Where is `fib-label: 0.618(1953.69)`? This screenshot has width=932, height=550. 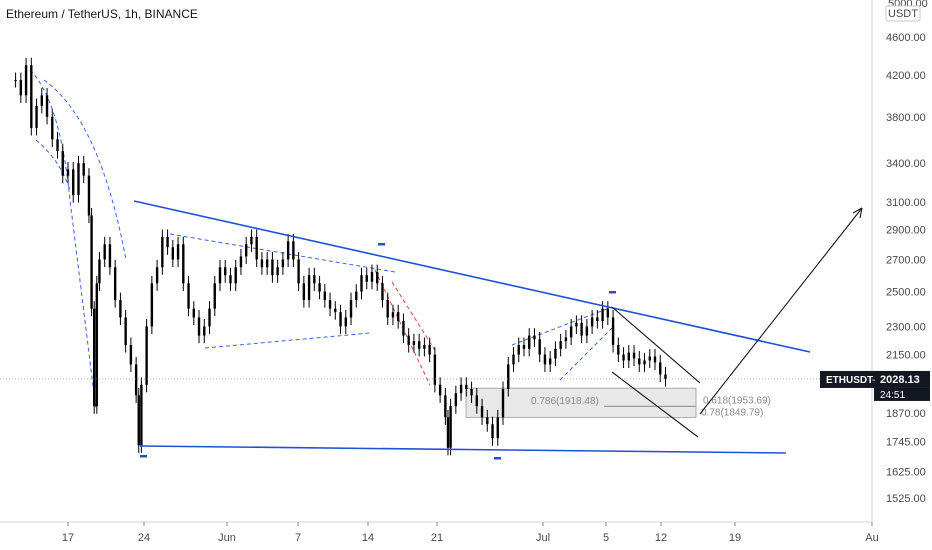
fib-label: 0.618(1953.69) is located at coordinates (737, 401).